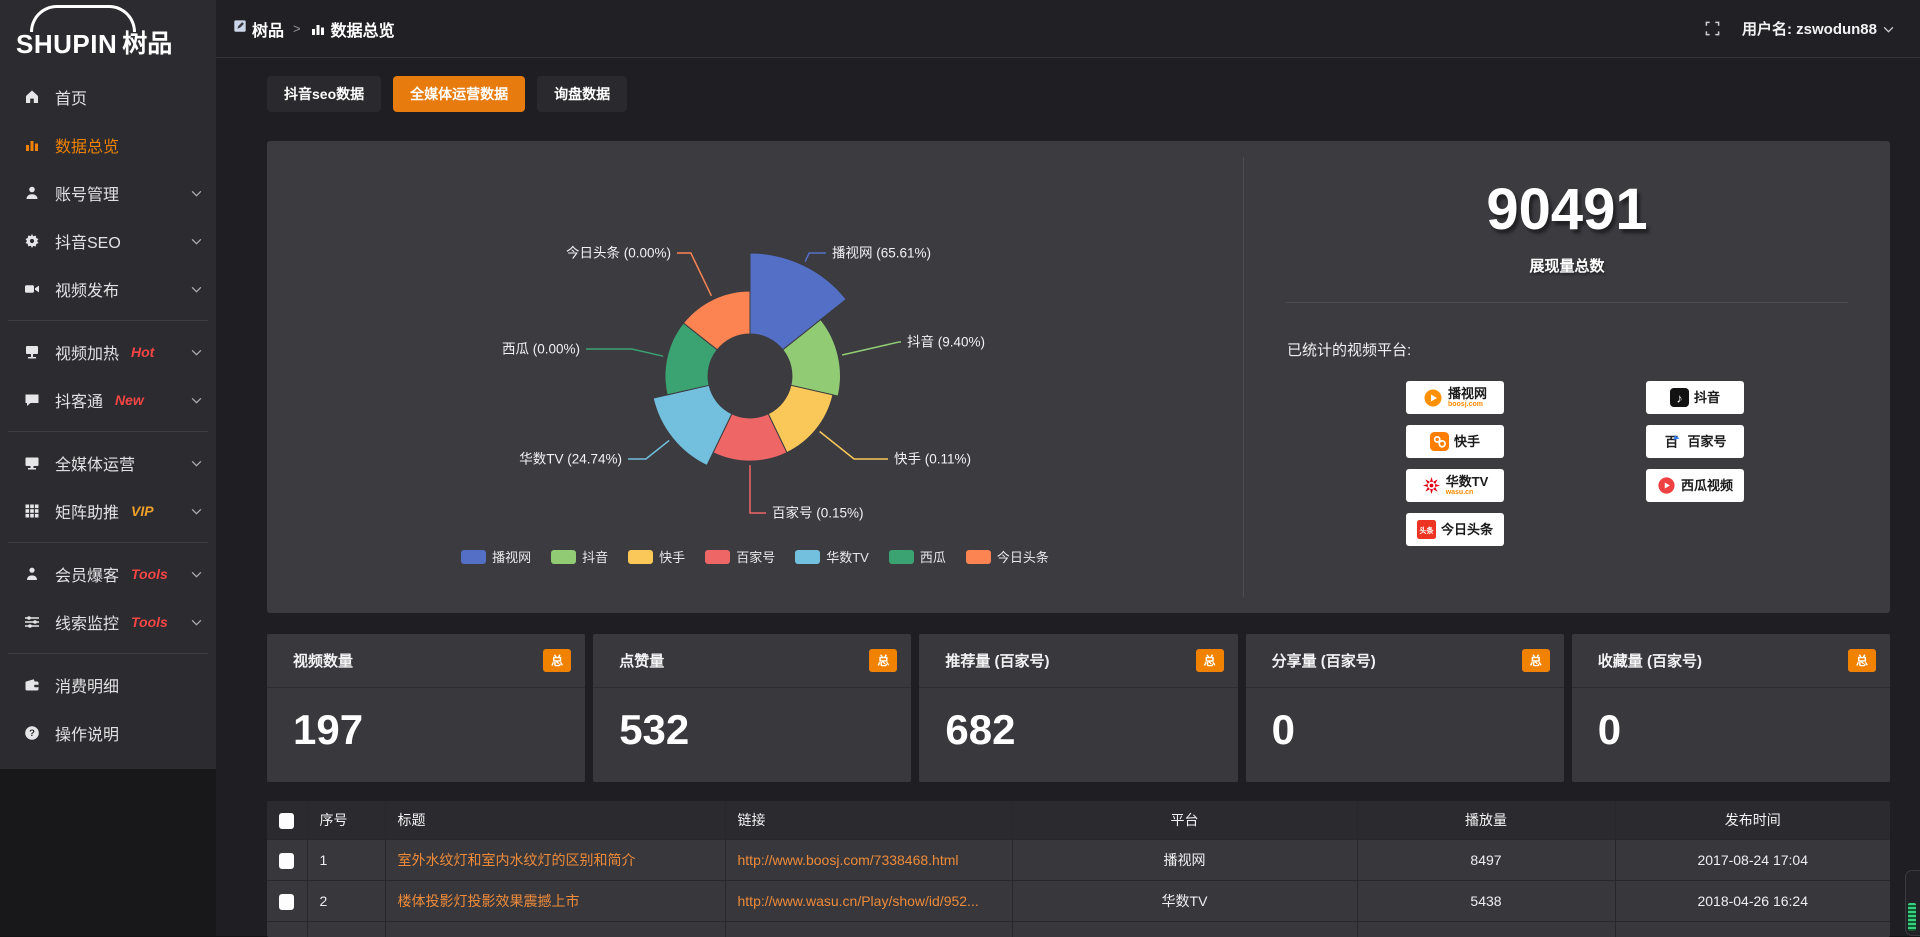 This screenshot has height=937, width=1920. What do you see at coordinates (1431, 485) in the screenshot?
I see `wasu-logo-icon` at bounding box center [1431, 485].